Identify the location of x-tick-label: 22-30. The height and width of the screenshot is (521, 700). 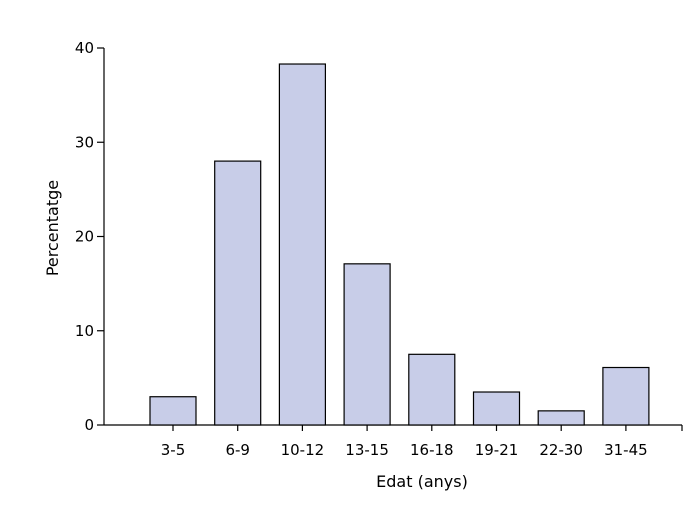
(561, 450).